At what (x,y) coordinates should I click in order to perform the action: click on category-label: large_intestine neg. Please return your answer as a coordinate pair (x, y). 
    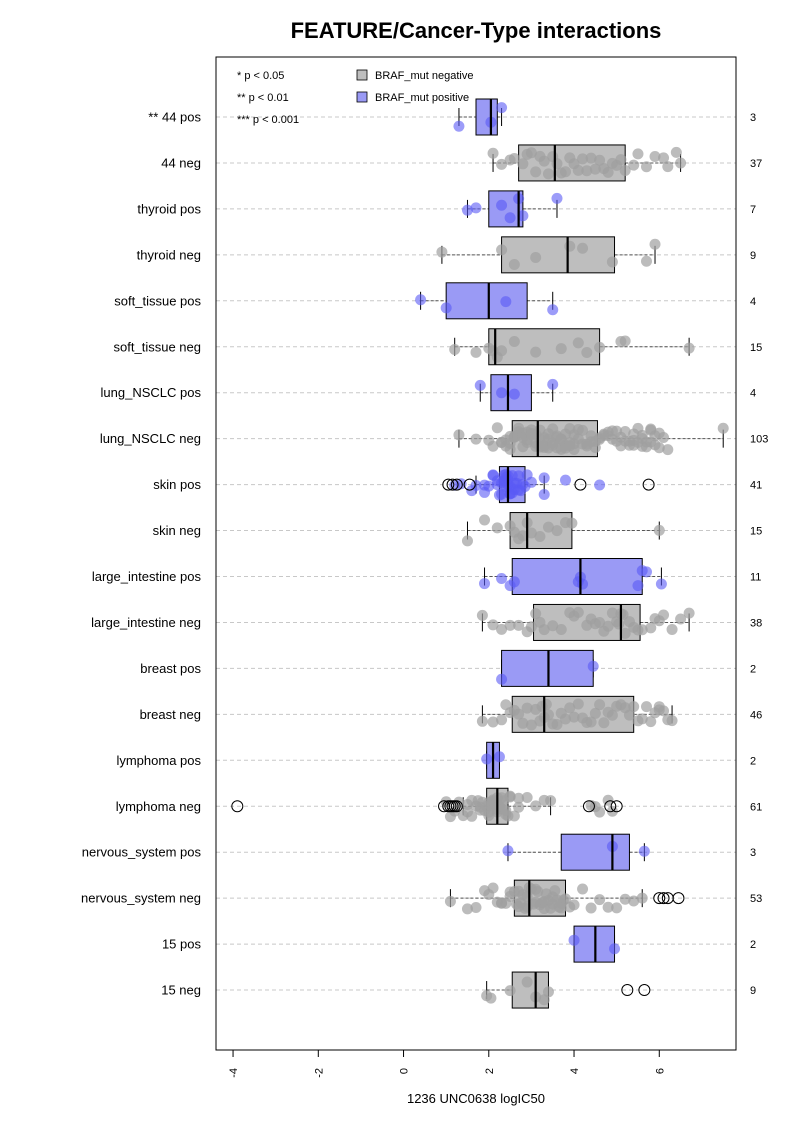
    Looking at the image, I should click on (146, 622).